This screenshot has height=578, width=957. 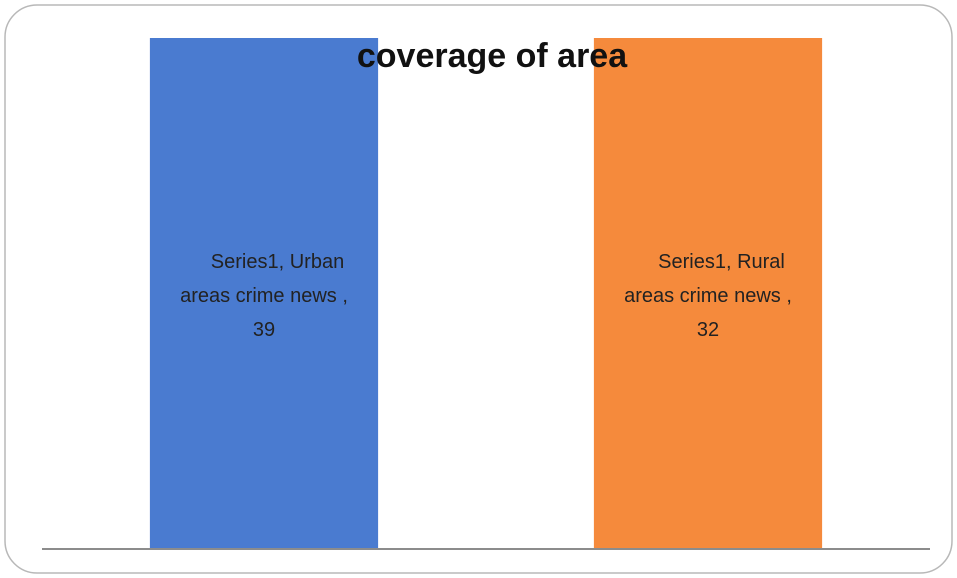 What do you see at coordinates (492, 56) in the screenshot?
I see `chart-title: coverage of area` at bounding box center [492, 56].